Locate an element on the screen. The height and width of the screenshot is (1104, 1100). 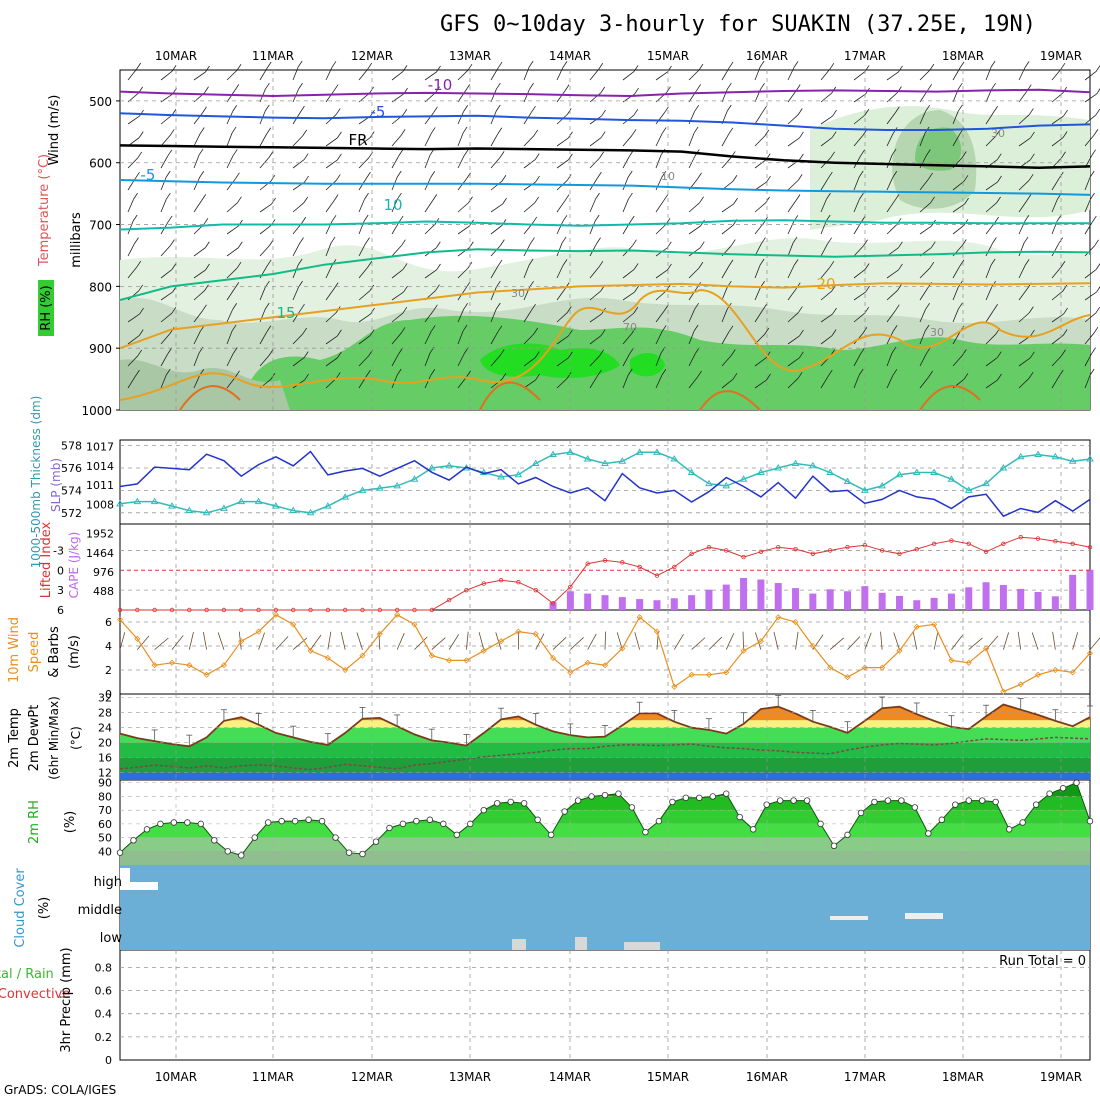
cloud-low-block is located at coordinates (642, 946).